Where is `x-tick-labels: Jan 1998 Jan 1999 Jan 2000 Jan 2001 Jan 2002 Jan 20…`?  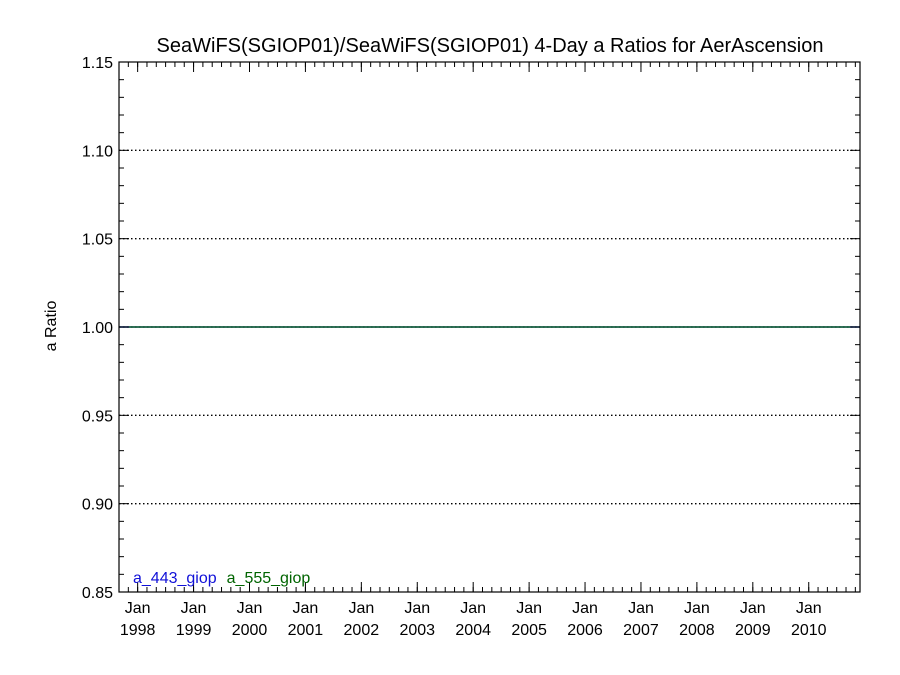 x-tick-labels: Jan 1998 Jan 1999 Jan 2000 Jan 2001 Jan 2002 Jan 20… is located at coordinates (473, 619).